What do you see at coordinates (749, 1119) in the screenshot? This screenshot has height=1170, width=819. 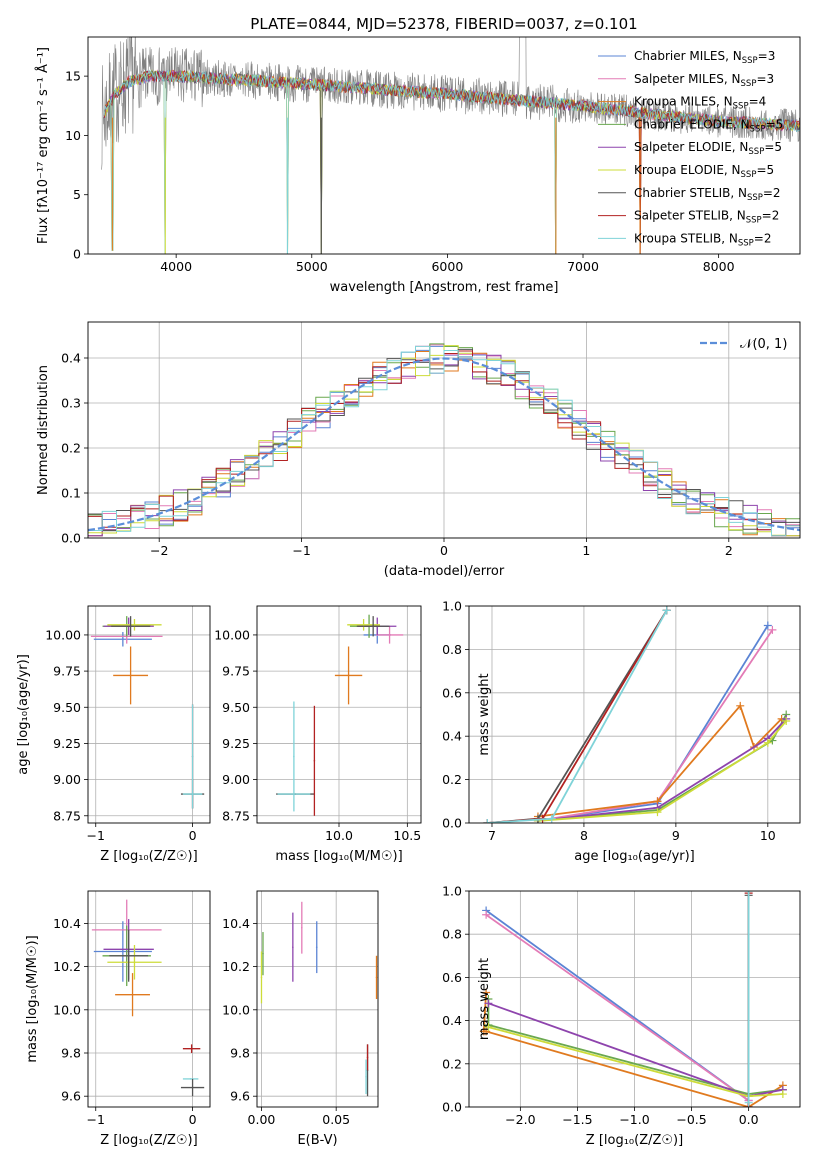 I see `x-tick-label: 0.0` at bounding box center [749, 1119].